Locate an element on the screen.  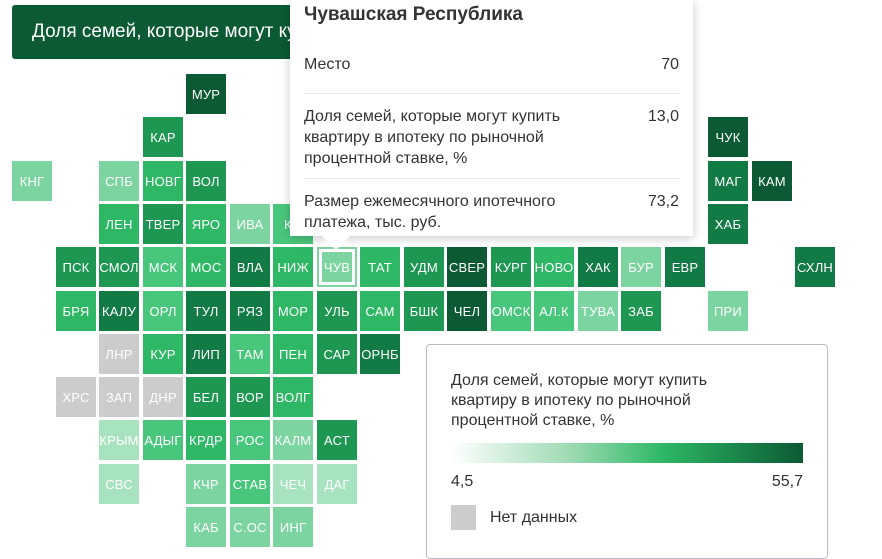
region-tile: ЗАП is located at coordinates (119, 397).